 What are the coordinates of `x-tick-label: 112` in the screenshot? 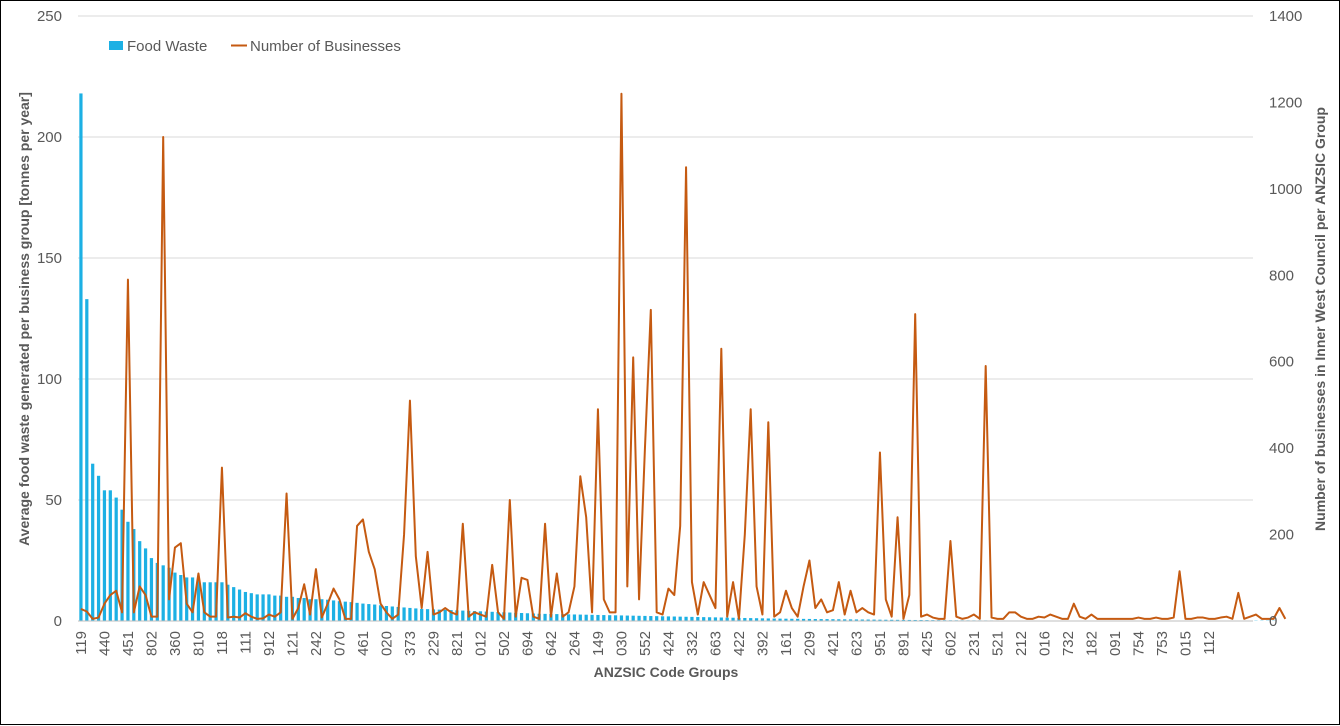 It's located at (1209, 643).